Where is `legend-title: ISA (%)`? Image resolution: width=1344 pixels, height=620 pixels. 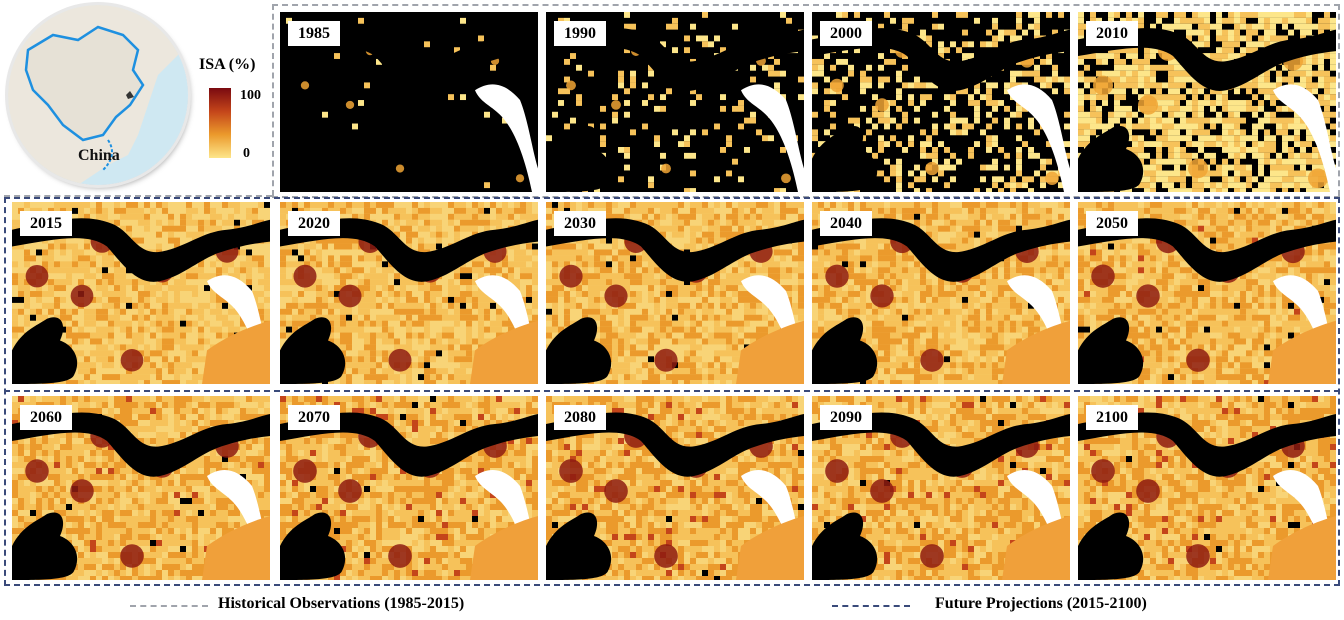 legend-title: ISA (%) is located at coordinates (227, 64).